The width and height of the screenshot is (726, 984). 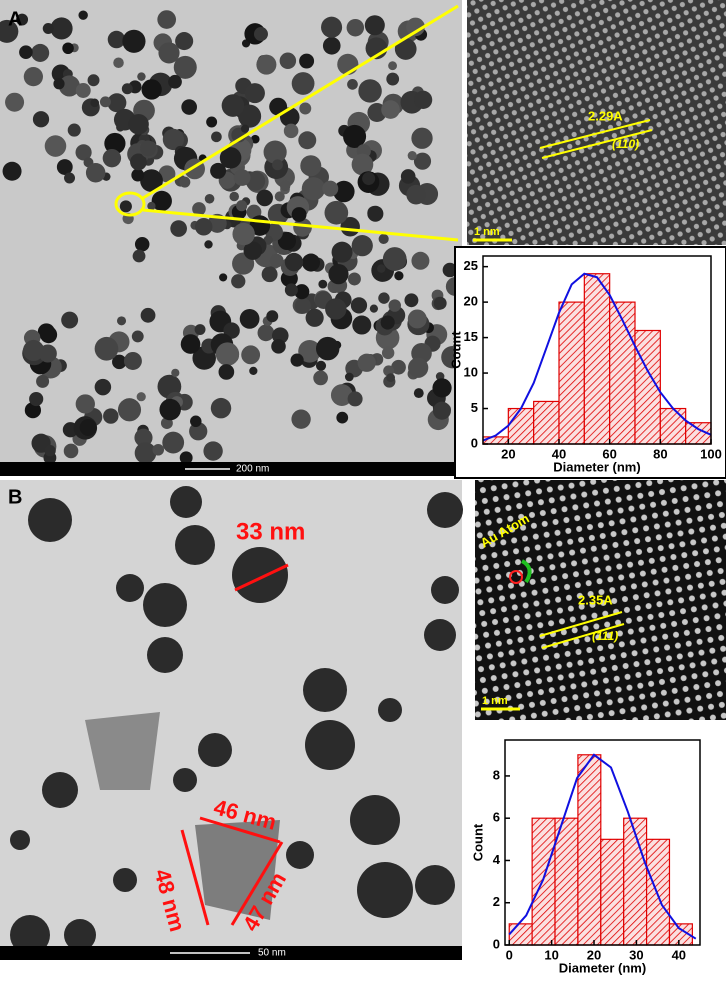 What do you see at coordinates (597, 144) in the screenshot?
I see `lattice-line` at bounding box center [597, 144].